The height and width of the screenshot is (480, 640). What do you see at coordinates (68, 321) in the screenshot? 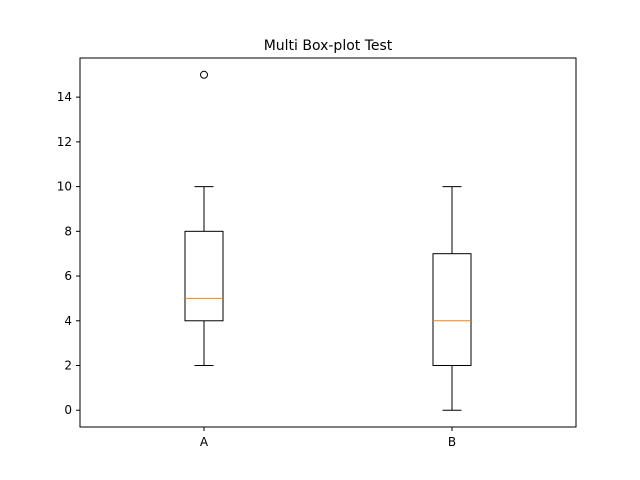
I see `y-tick-label-4: 4` at bounding box center [68, 321].